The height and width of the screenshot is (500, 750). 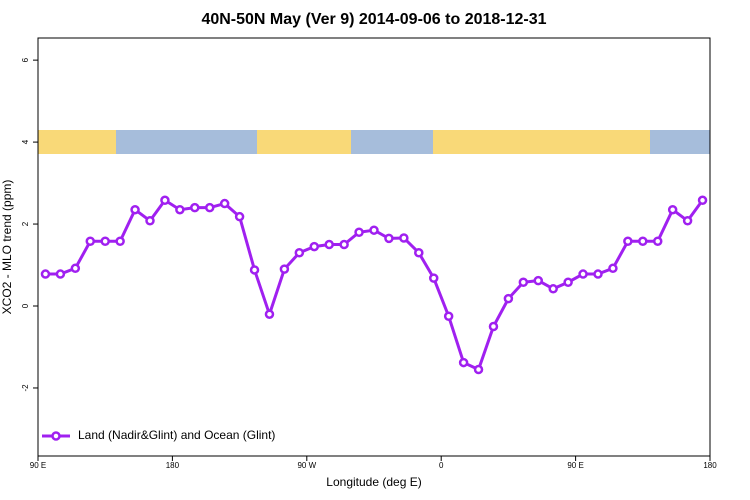 I want to click on y-tick-label: 4, so click(x=25, y=141).